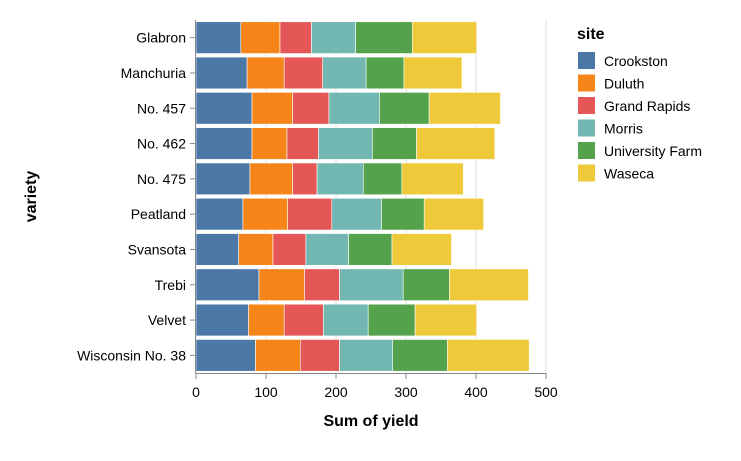 The width and height of the screenshot is (741, 461). What do you see at coordinates (591, 34) in the screenshot?
I see `legend-title: site` at bounding box center [591, 34].